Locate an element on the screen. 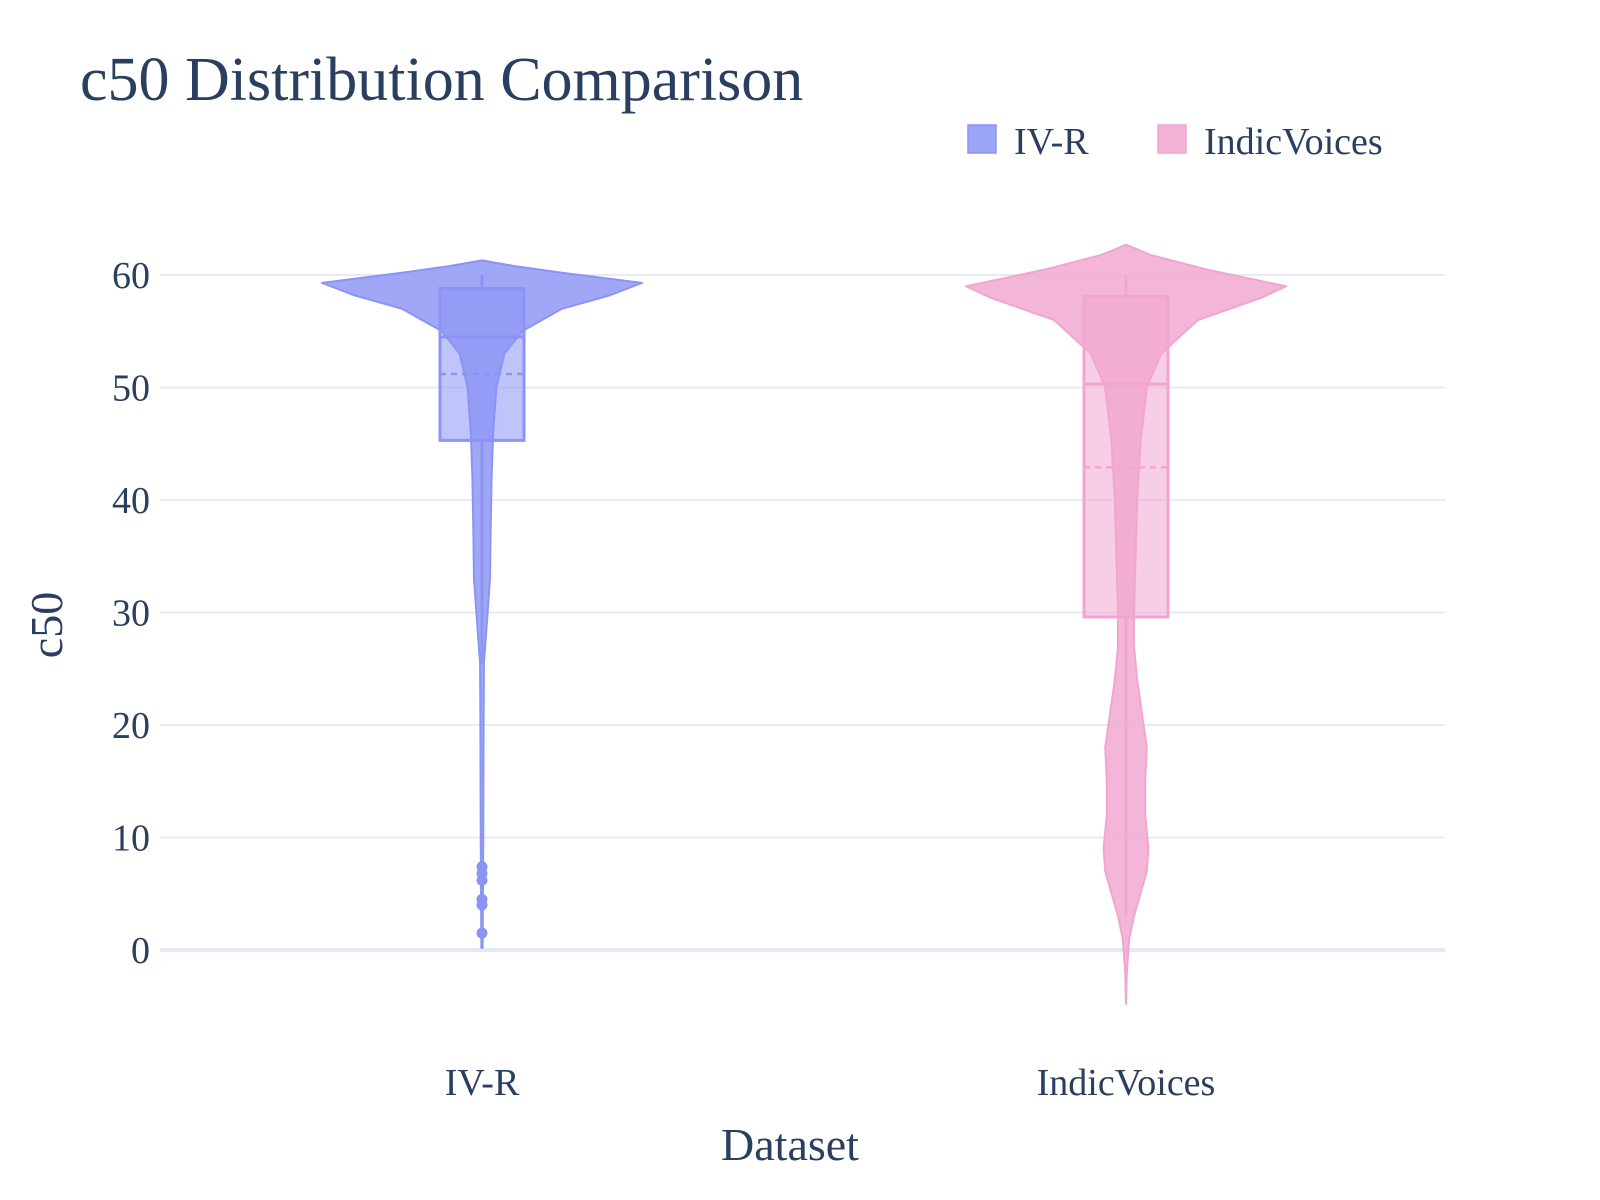  y-tick-label: 60 is located at coordinates (131, 276).